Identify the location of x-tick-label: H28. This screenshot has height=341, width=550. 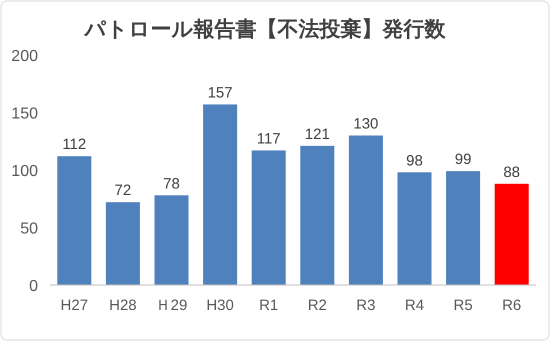
(123, 305).